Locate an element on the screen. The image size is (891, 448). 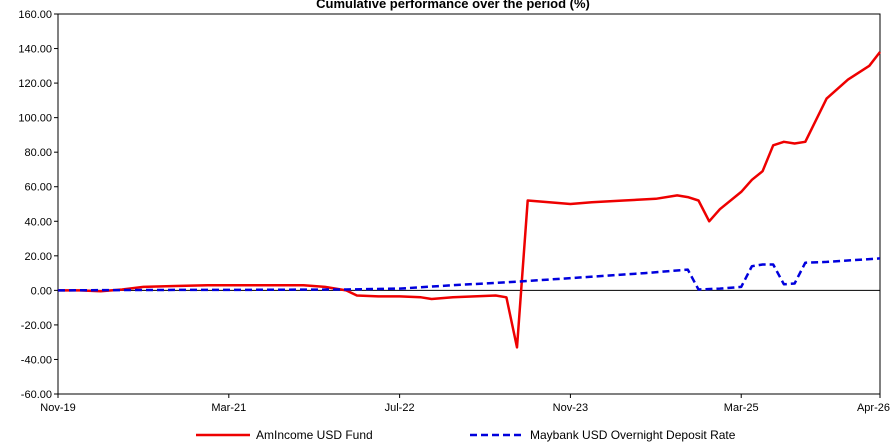
y-tick-label: 160.00 is located at coordinates (35, 15).